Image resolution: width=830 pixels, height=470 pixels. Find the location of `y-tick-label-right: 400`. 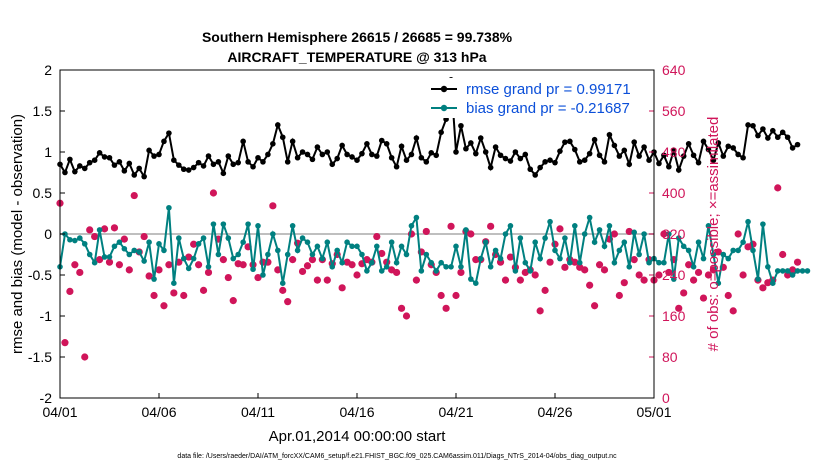

y-tick-label-right: 400 is located at coordinates (674, 193).